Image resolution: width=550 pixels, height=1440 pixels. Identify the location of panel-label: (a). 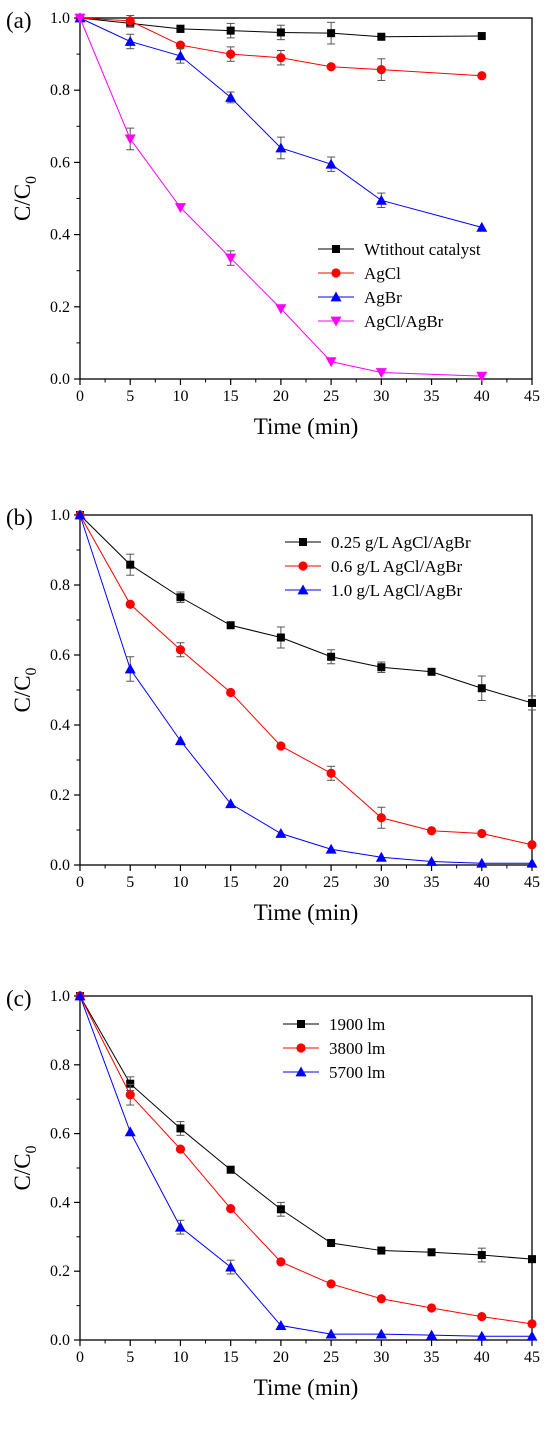
(19, 20).